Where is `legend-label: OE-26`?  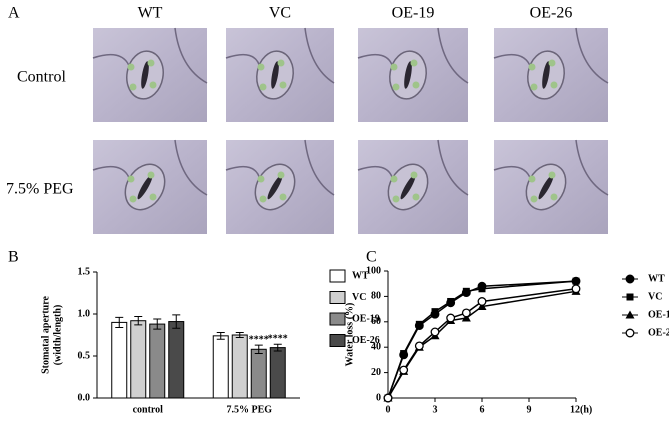 legend-label: OE-26 is located at coordinates (658, 332).